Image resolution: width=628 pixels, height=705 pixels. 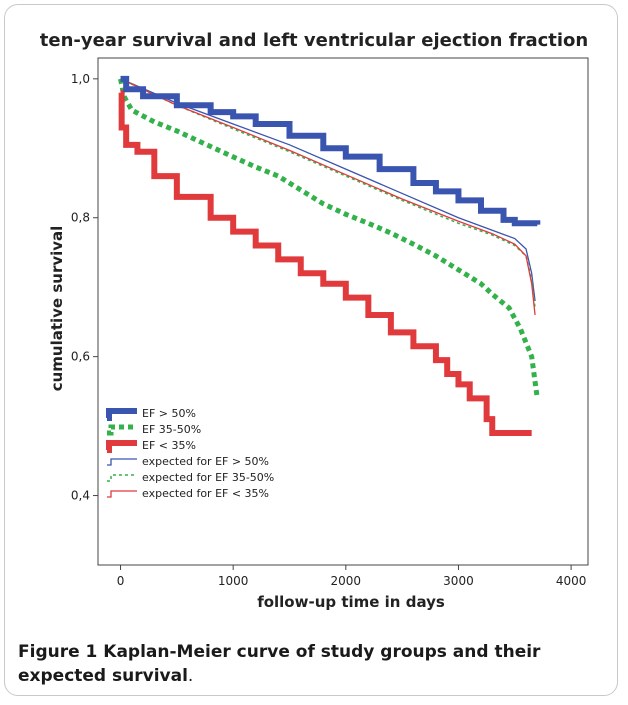 I want to click on legend-item: EF 35-50%, so click(x=205, y=429).